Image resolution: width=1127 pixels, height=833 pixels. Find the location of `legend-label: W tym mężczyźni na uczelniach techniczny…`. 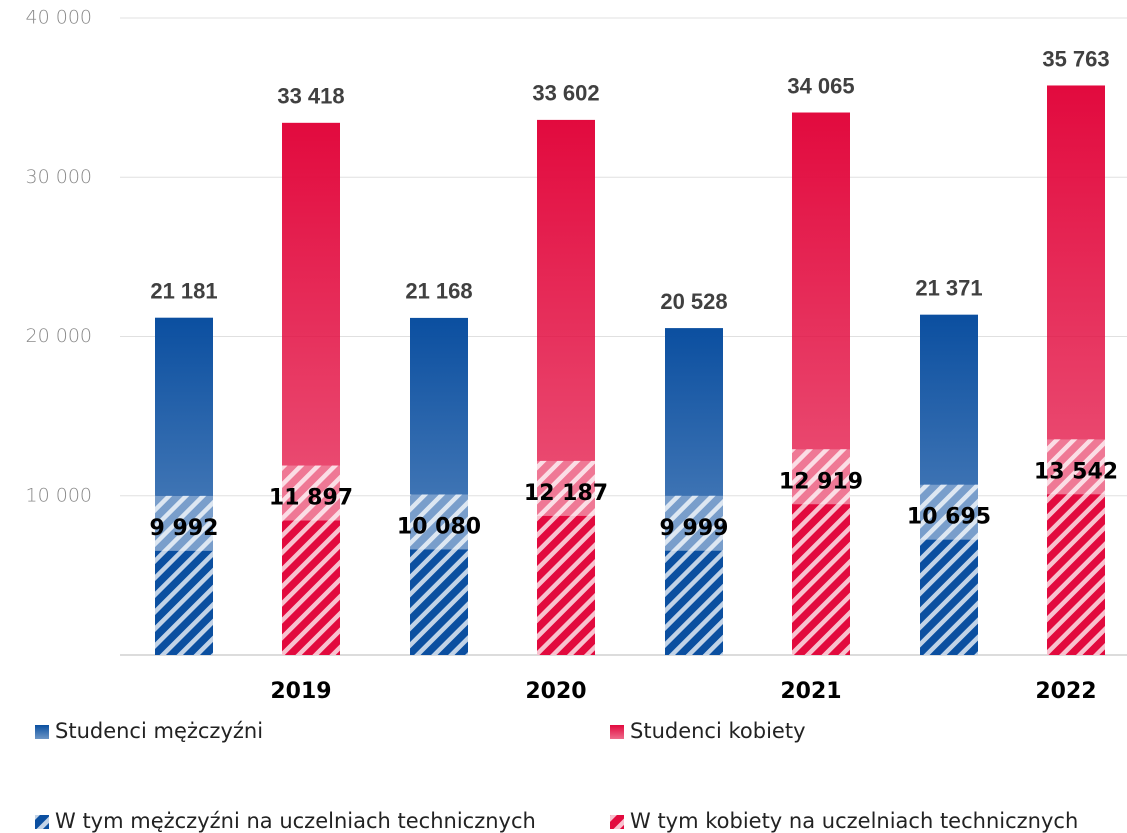

legend-label: W tym mężczyźni na uczelniach techniczny… is located at coordinates (295, 821).